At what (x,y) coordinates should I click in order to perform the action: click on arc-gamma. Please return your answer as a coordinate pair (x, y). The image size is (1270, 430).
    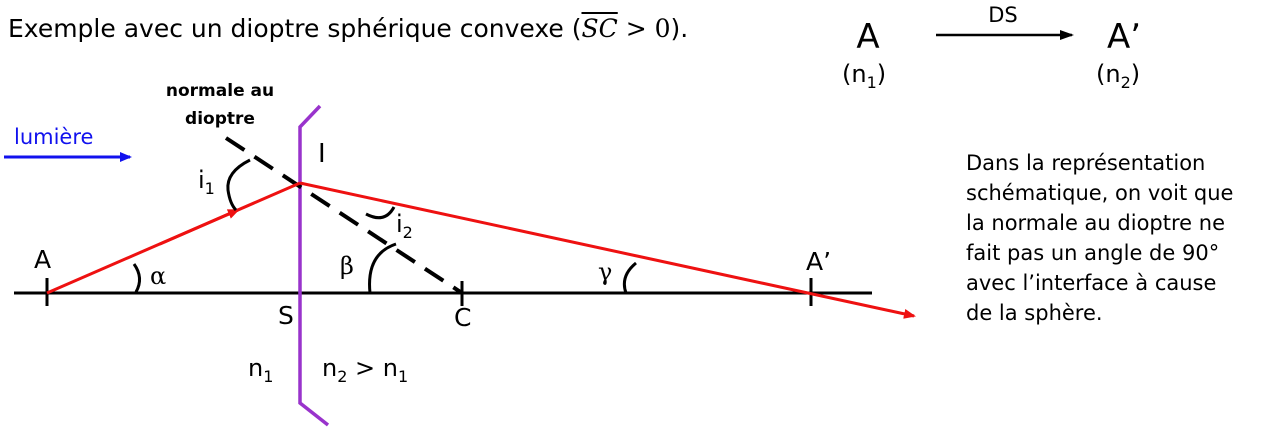
    Looking at the image, I should click on (629, 277).